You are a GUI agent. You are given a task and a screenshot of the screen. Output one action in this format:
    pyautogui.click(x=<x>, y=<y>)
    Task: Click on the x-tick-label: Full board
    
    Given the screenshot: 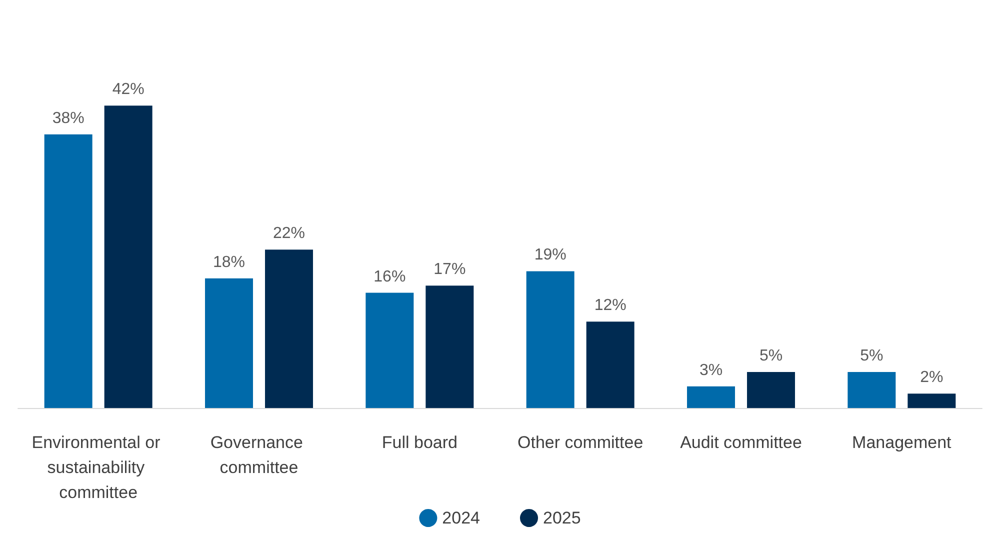 What is the action you would take?
    pyautogui.click(x=420, y=442)
    